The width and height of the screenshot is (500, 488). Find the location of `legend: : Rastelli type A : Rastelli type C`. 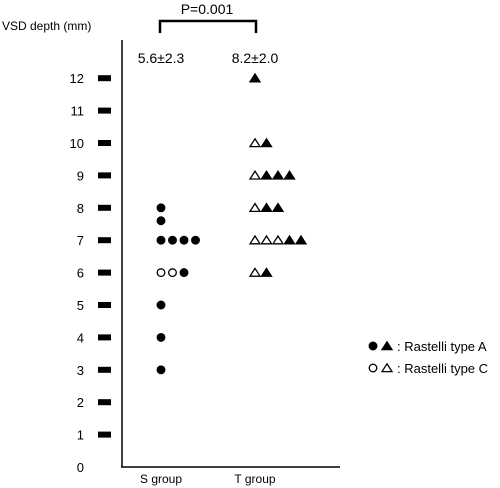

legend: : Rastelli type A : Rastelli type C is located at coordinates (428, 357).